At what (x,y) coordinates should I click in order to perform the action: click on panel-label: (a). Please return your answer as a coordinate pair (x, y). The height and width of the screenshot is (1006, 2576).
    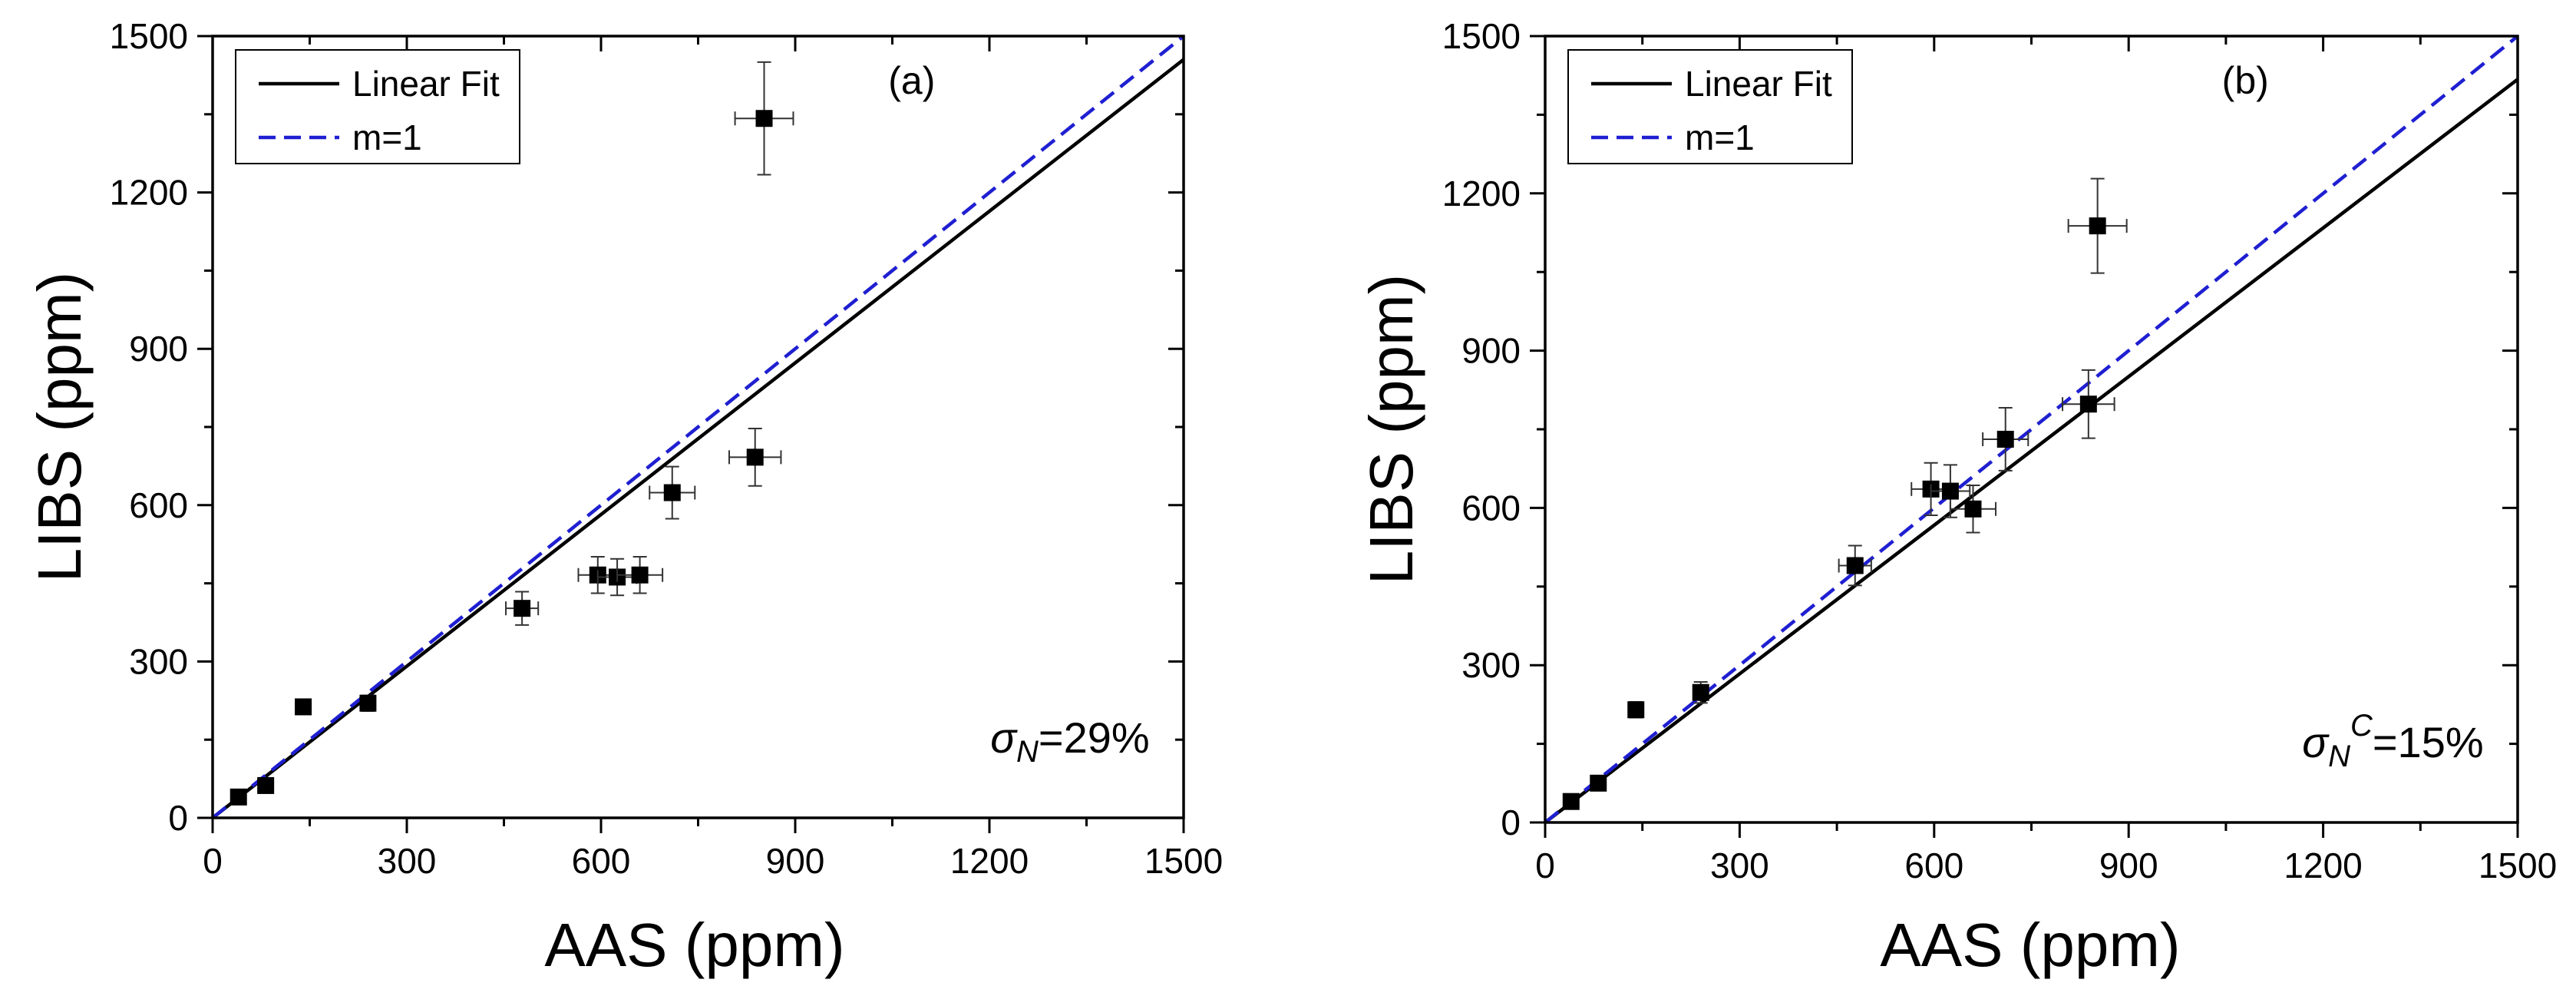
    Looking at the image, I should click on (911, 81).